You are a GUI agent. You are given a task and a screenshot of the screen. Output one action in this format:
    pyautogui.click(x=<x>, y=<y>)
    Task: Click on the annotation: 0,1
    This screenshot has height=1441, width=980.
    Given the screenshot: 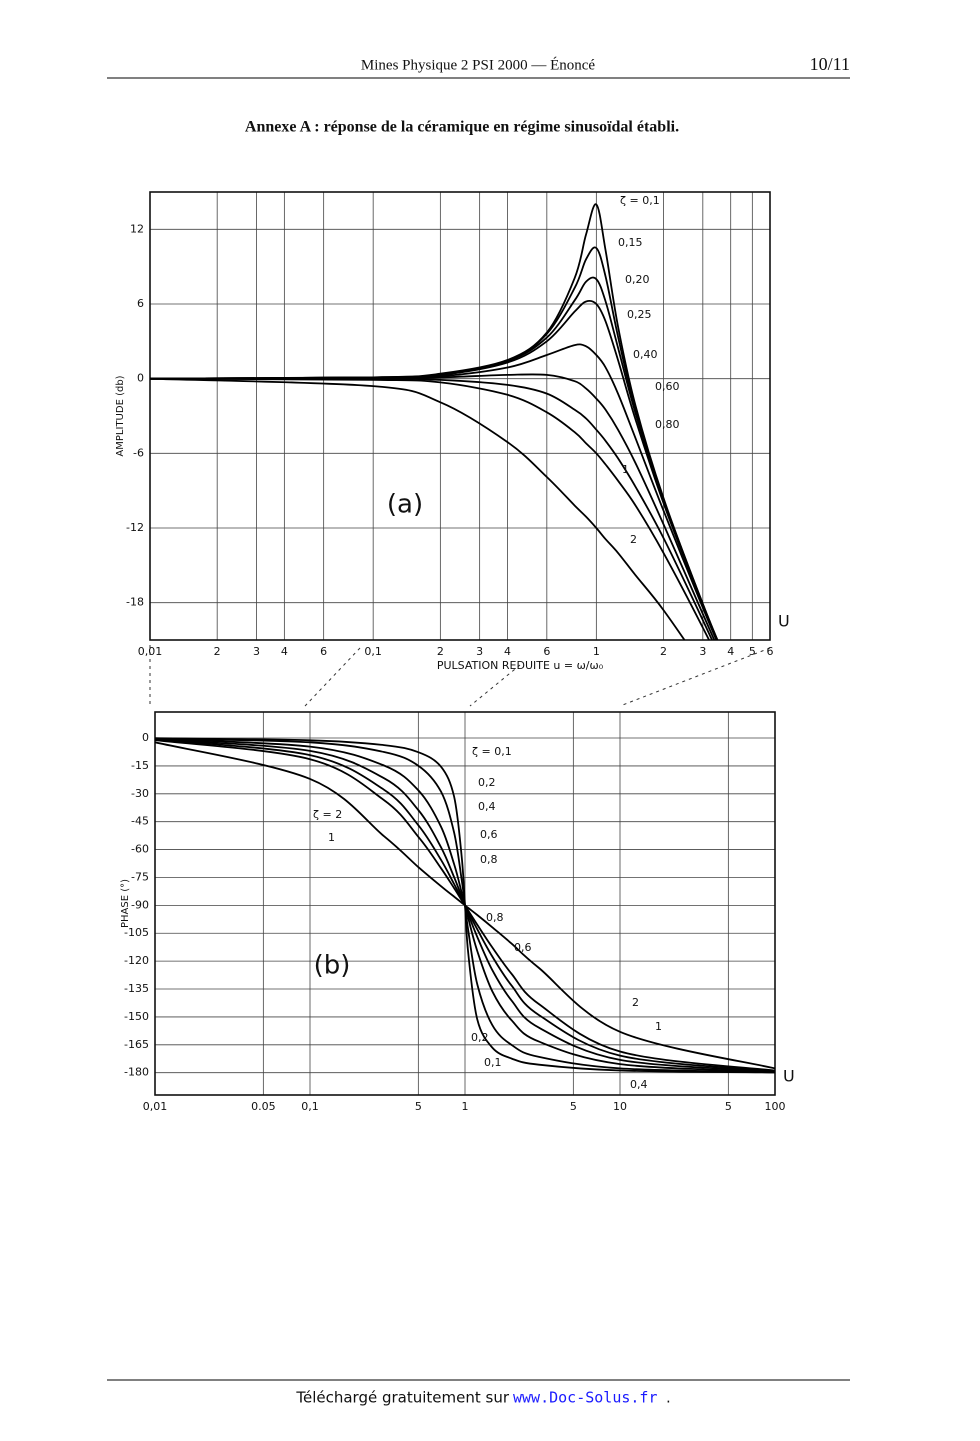 What is the action you would take?
    pyautogui.click(x=493, y=1062)
    